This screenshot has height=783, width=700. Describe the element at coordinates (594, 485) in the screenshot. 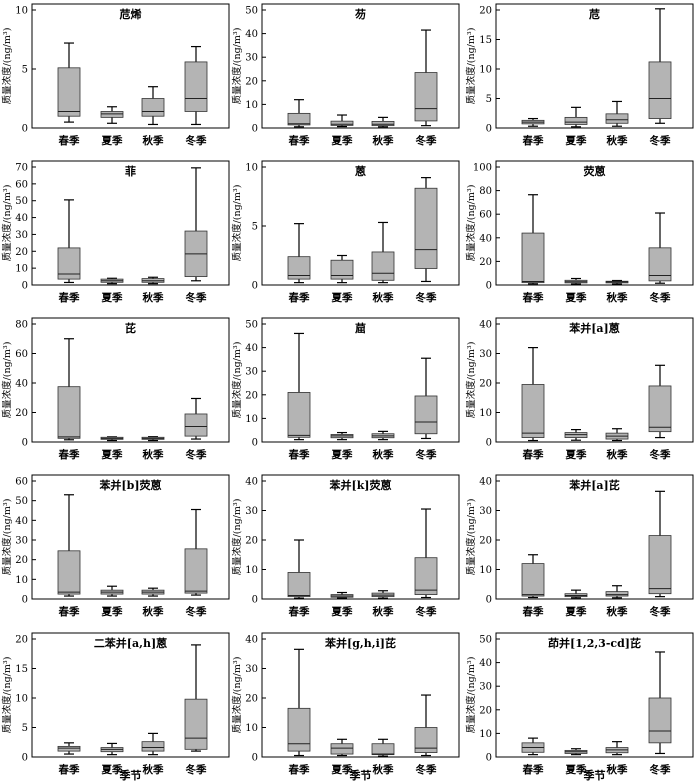

I see `subplot-title: 苯并[a]芘` at that location.